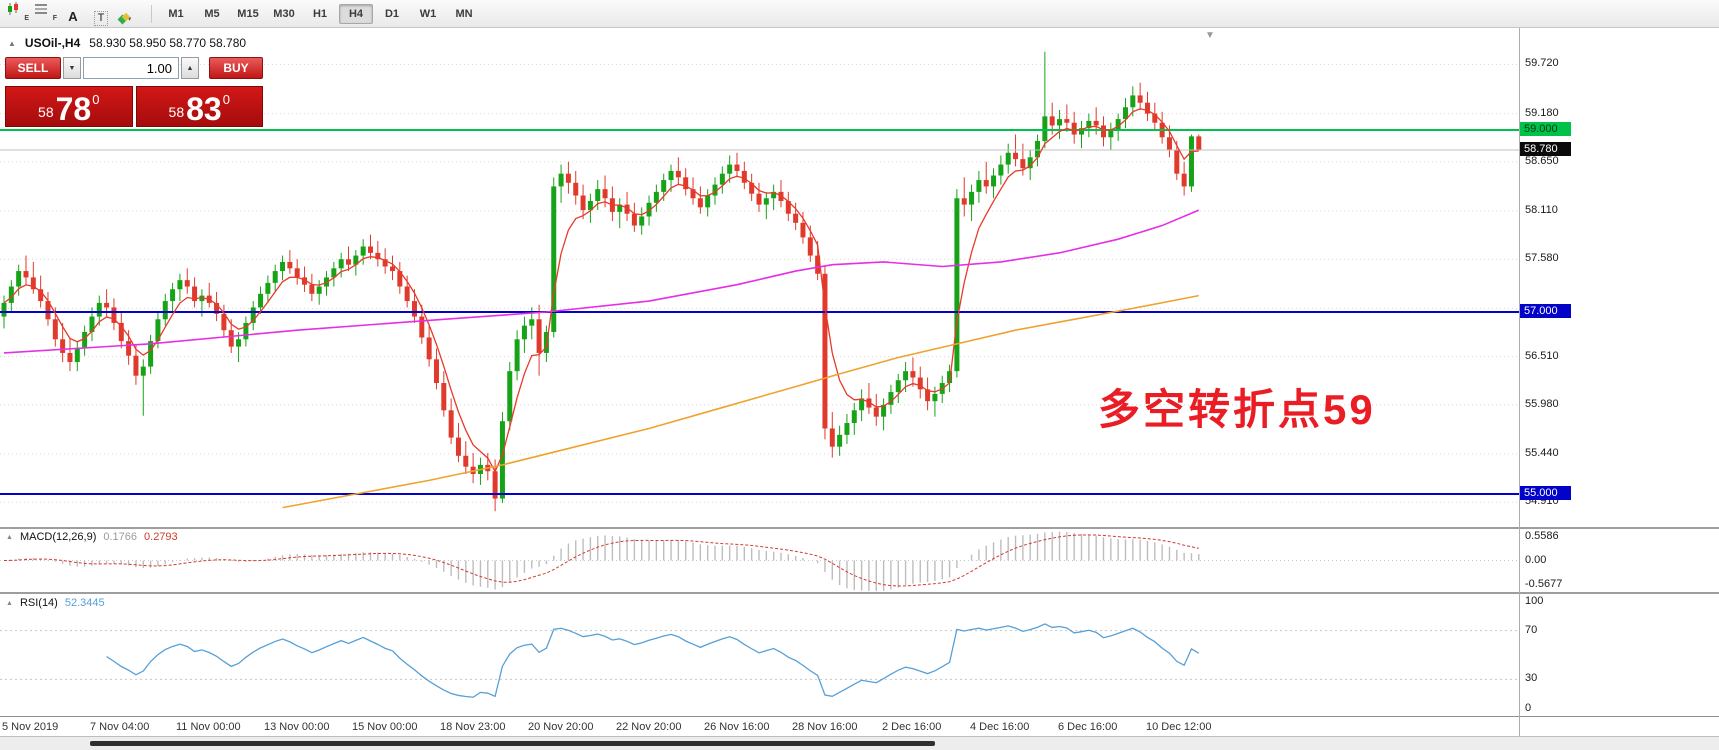 This screenshot has width=1719, height=750. I want to click on expert-chart-icon-letter: E, so click(26, 18).